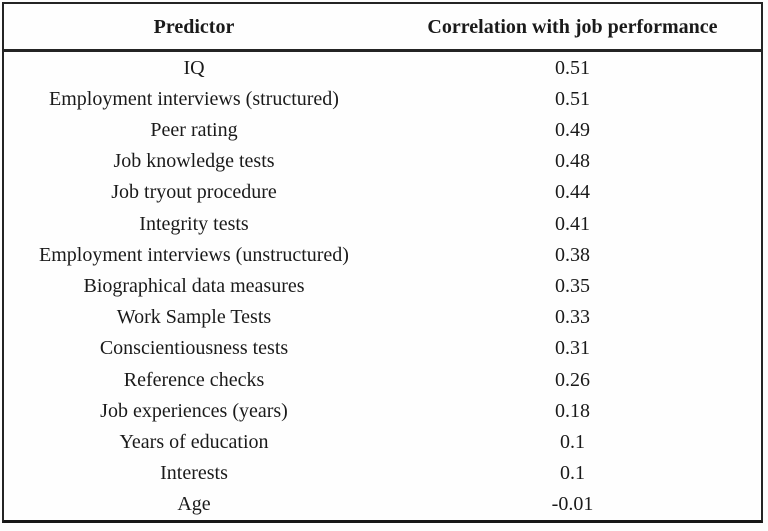 The height and width of the screenshot is (531, 768). I want to click on table-row: Years of education 0.1, so click(382, 441).